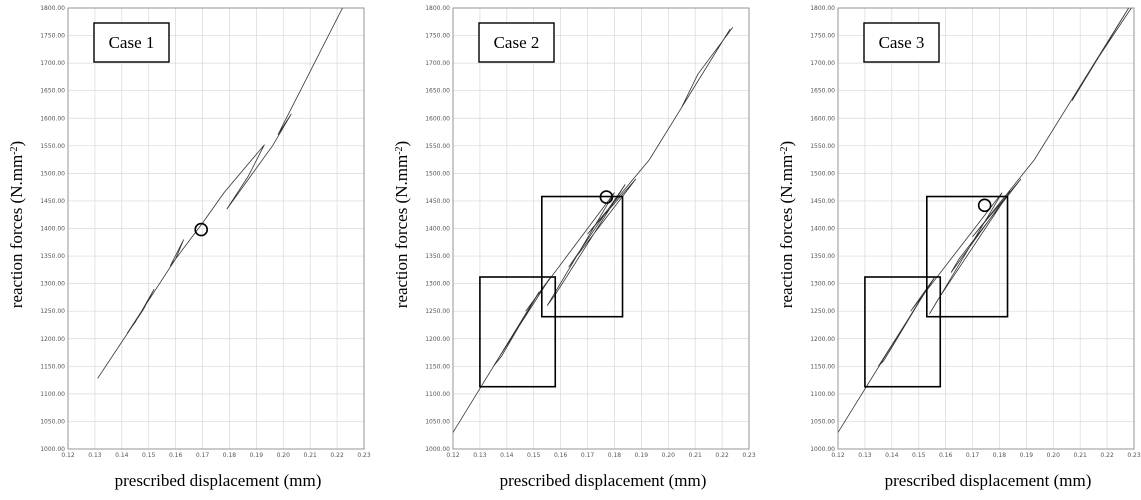  I want to click on x-tick-label: 0.15, so click(919, 455).